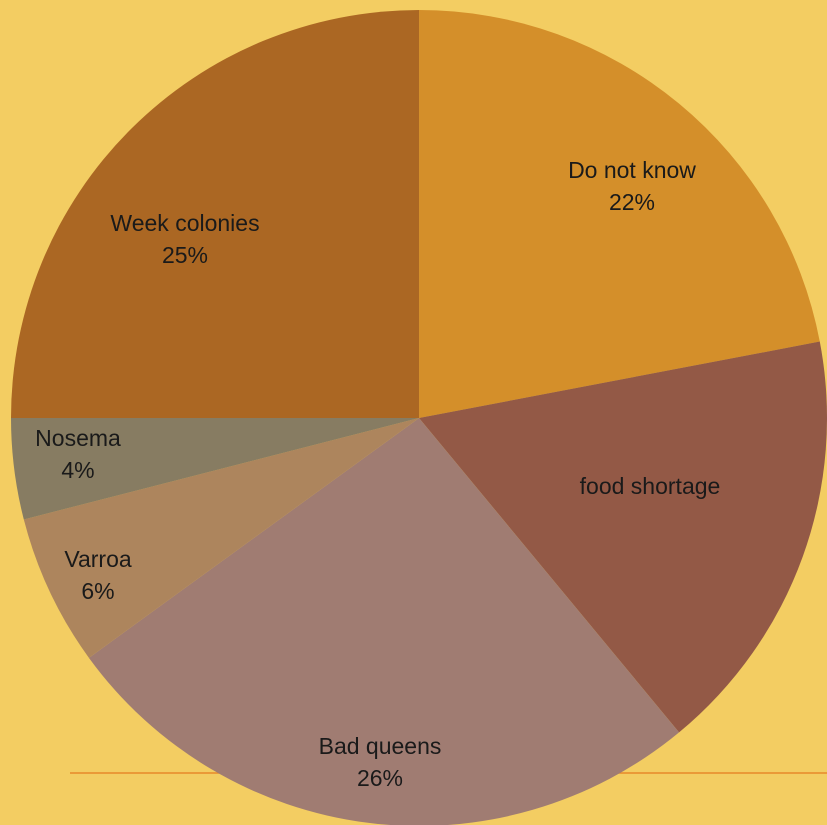  I want to click on slice-label-food-shortage: food shortage, so click(650, 486).